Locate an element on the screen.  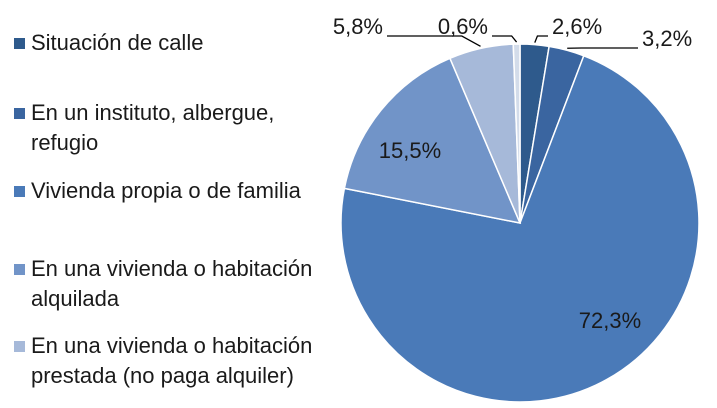
legend-item: En una vivienda o habitación alquilada is located at coordinates (164, 284).